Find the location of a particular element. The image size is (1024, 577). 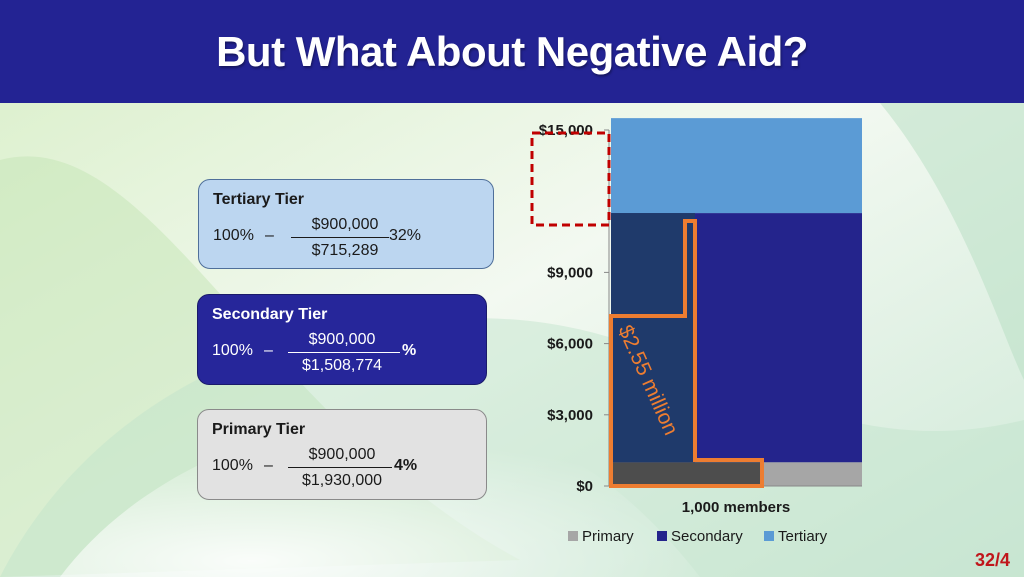

bar-segment-tertiary is located at coordinates (736, 166).